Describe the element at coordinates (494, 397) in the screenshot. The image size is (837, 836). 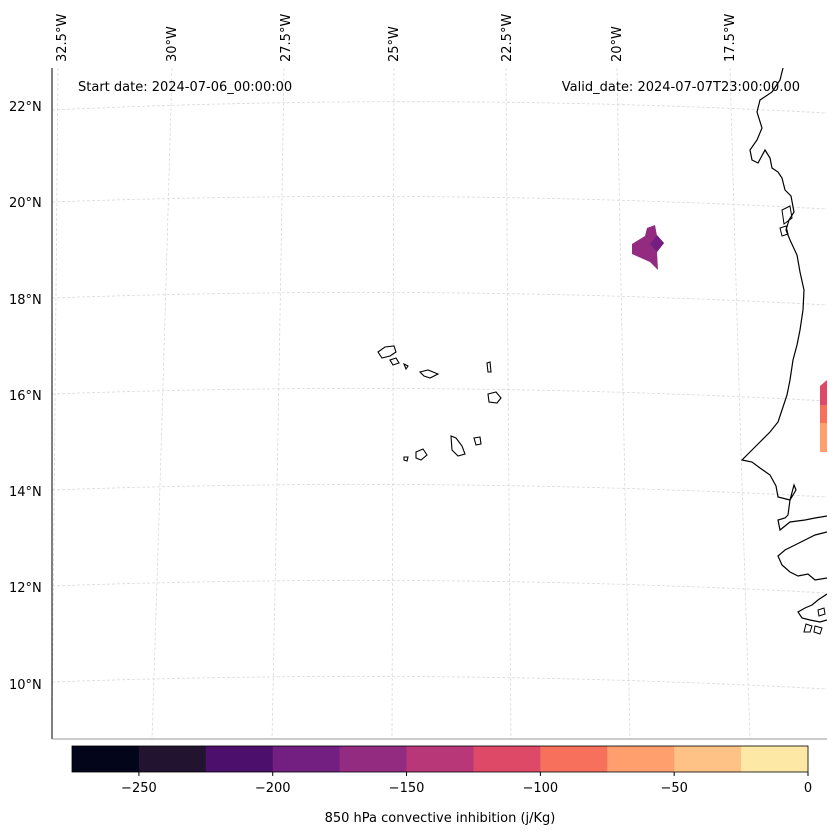
I see `island-boa-vista` at that location.